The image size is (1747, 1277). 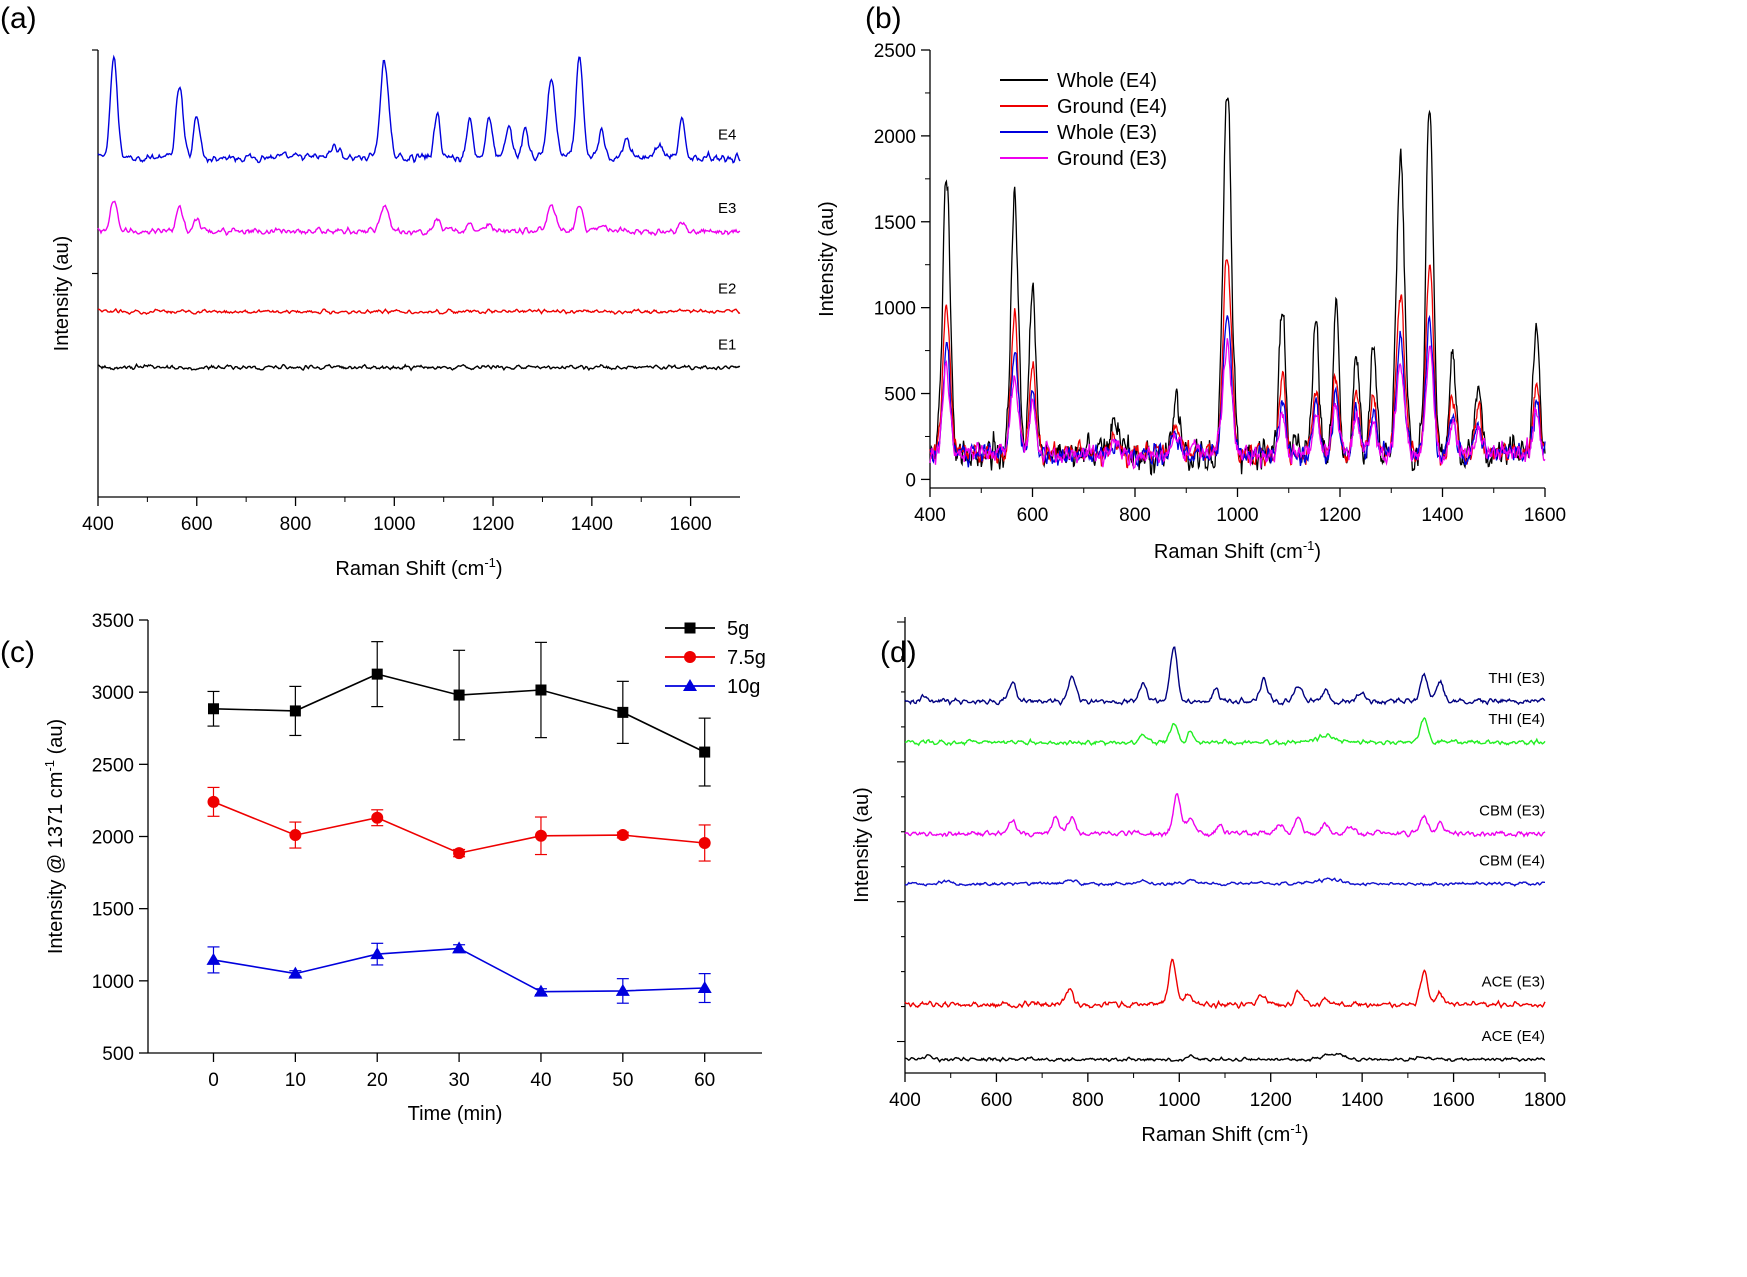 What do you see at coordinates (905, 1100) in the screenshot?
I see `x-tick-label-d-0: 400` at bounding box center [905, 1100].